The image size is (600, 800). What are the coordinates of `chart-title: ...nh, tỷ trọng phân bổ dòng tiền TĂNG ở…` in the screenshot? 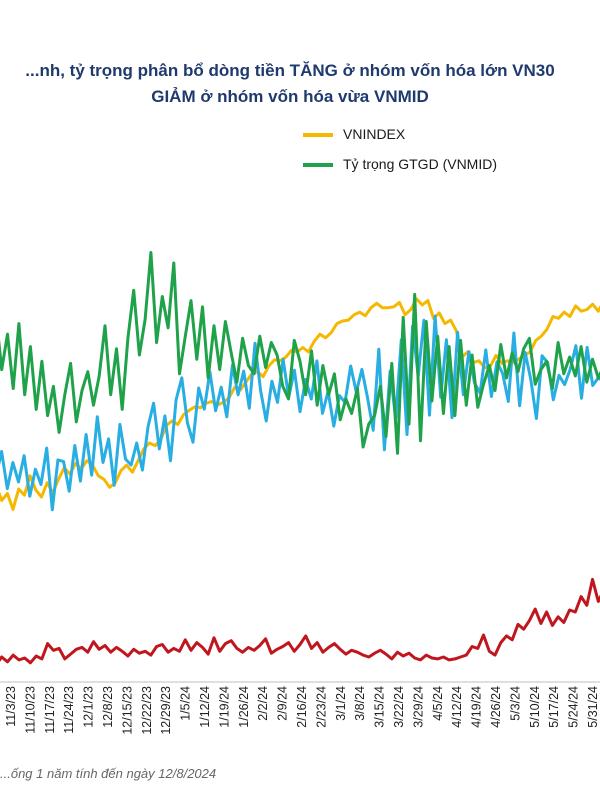 It's located at (300, 84).